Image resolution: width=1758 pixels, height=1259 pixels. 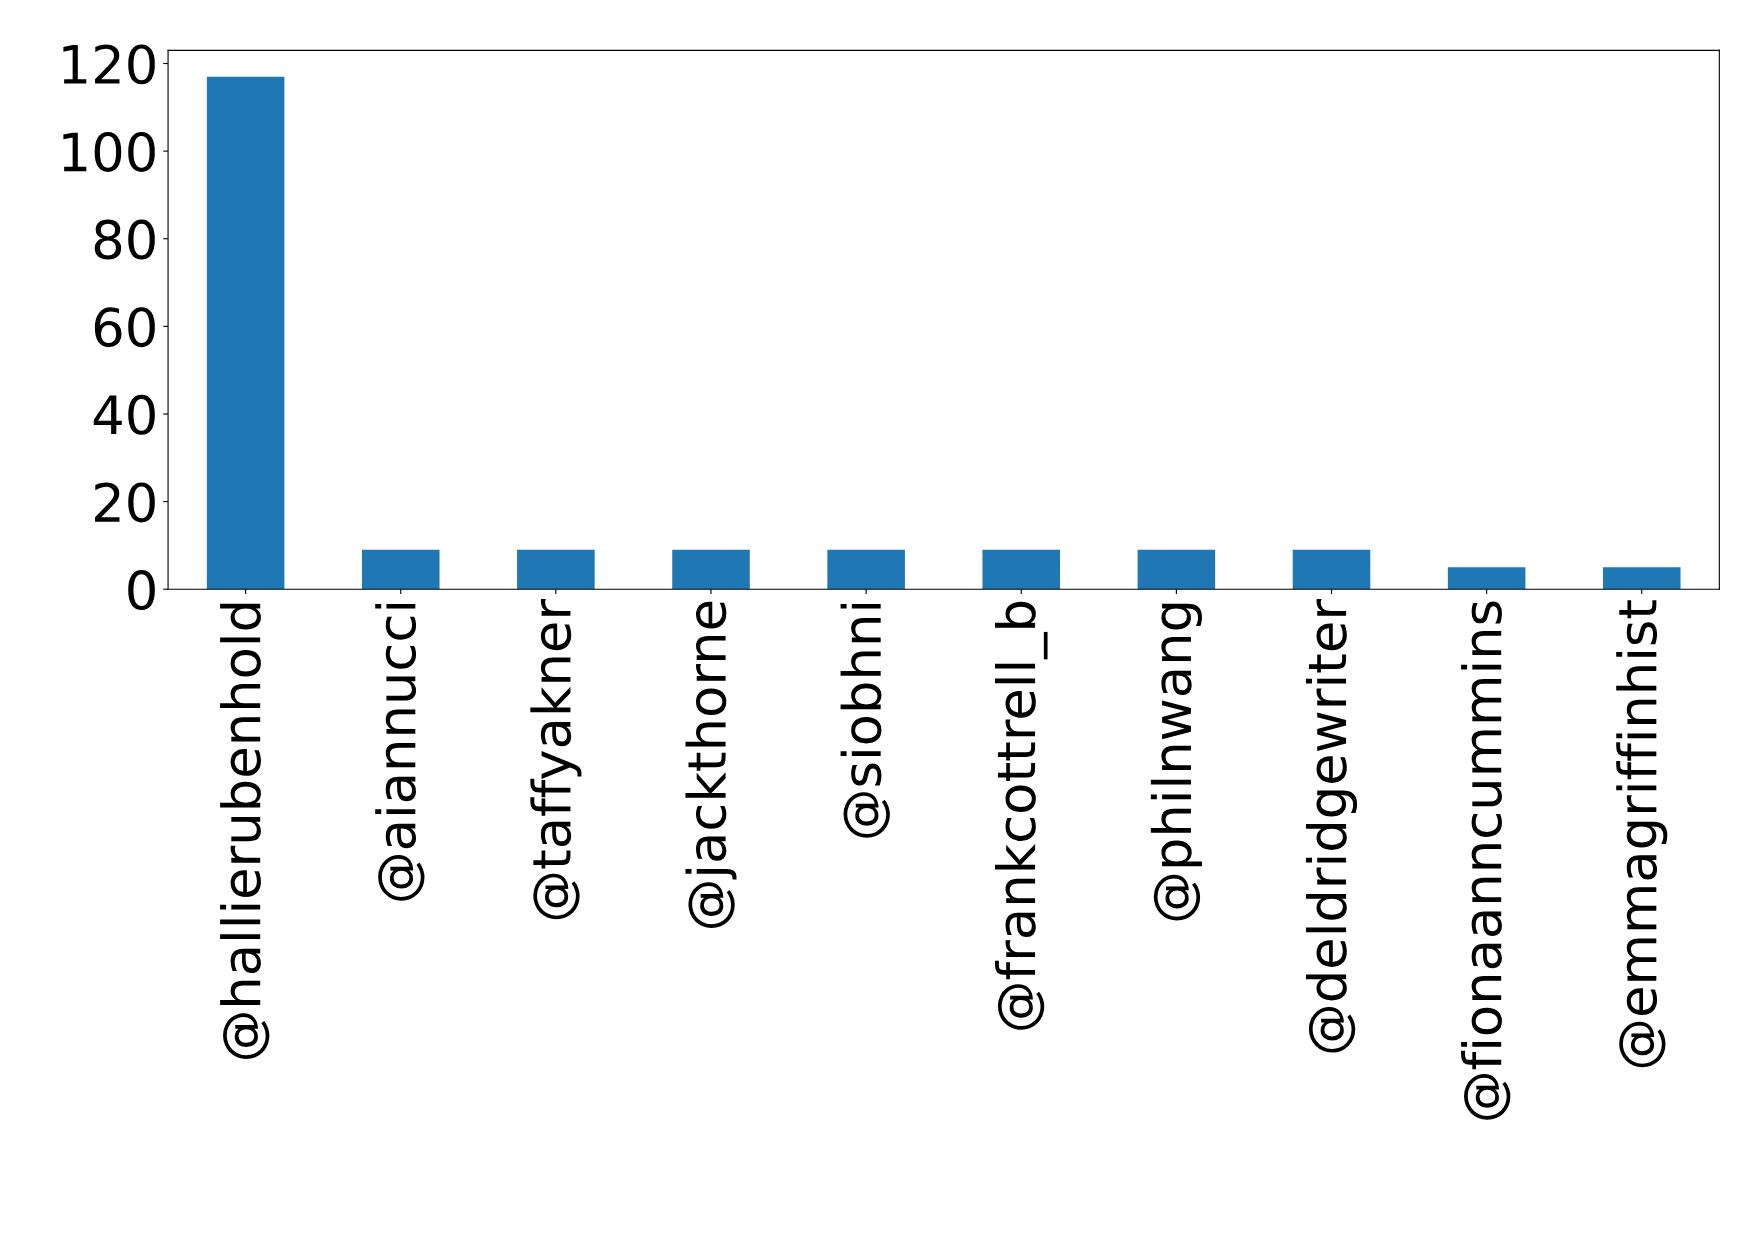 I want to click on y-tick-label: 40, so click(x=124, y=414).